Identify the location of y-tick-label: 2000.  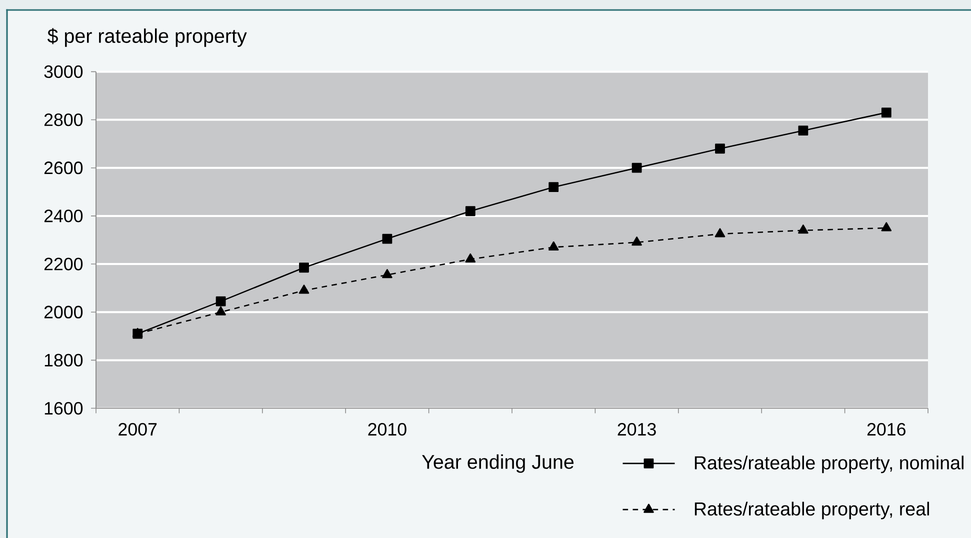
(63, 312).